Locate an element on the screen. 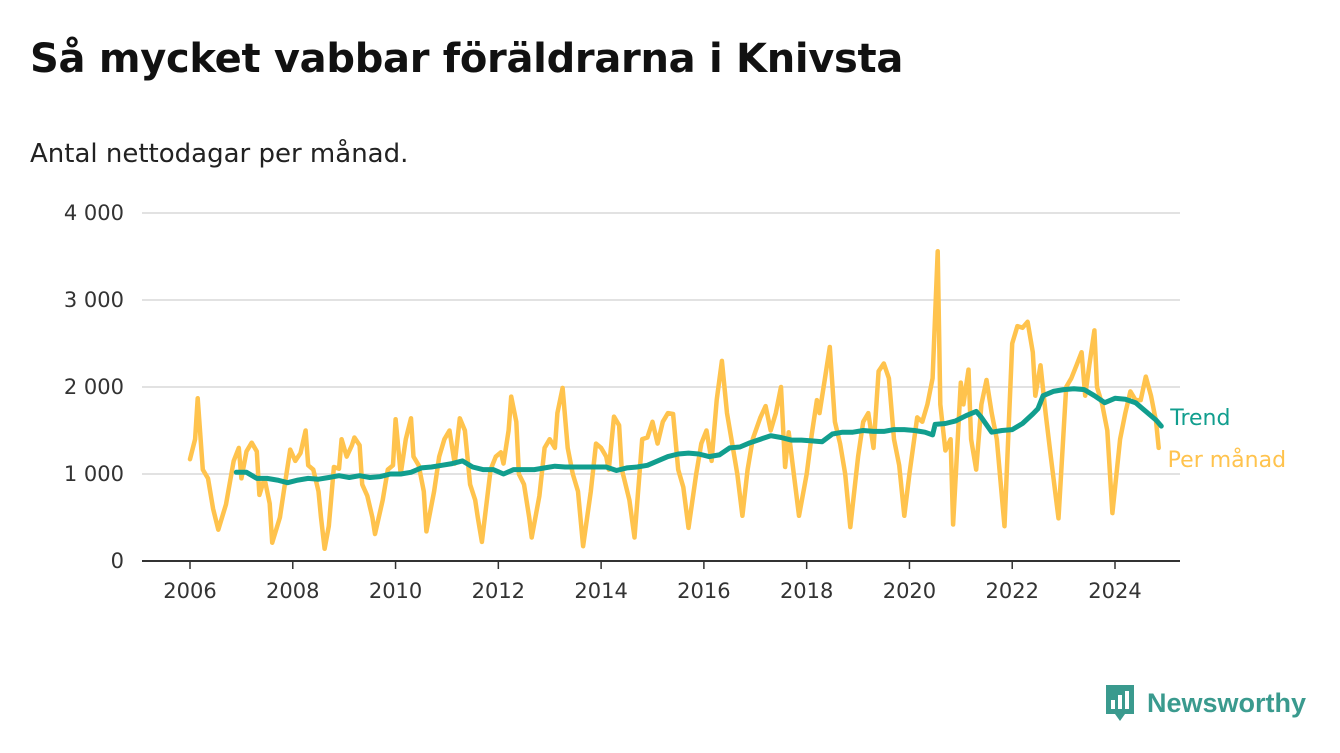 The height and width of the screenshot is (753, 1340). brand-name: Newsworthy is located at coordinates (1227, 702).